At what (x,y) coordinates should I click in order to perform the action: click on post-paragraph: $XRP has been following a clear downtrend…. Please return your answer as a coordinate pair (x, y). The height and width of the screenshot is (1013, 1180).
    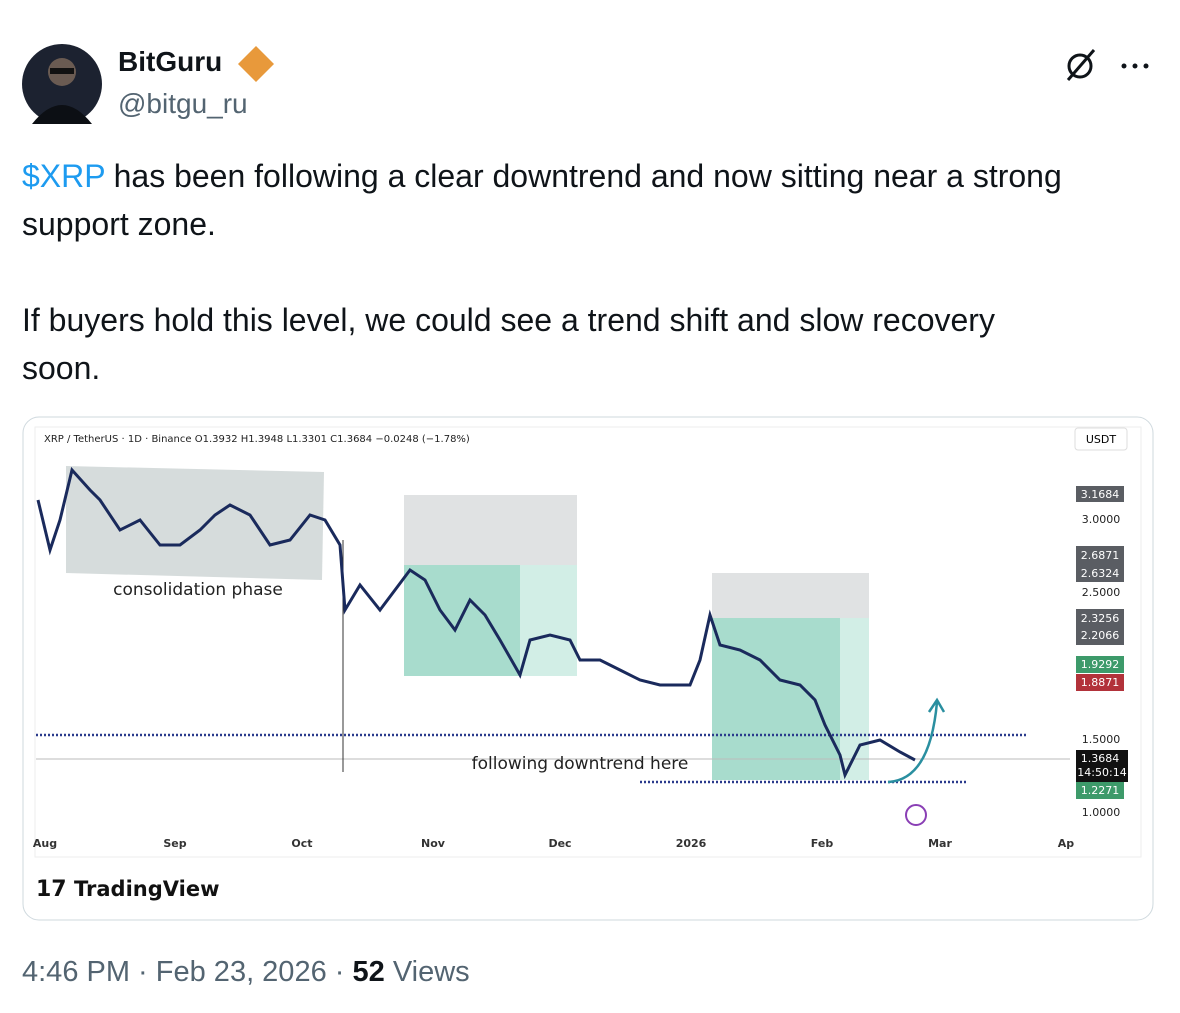
    Looking at the image, I should click on (552, 200).